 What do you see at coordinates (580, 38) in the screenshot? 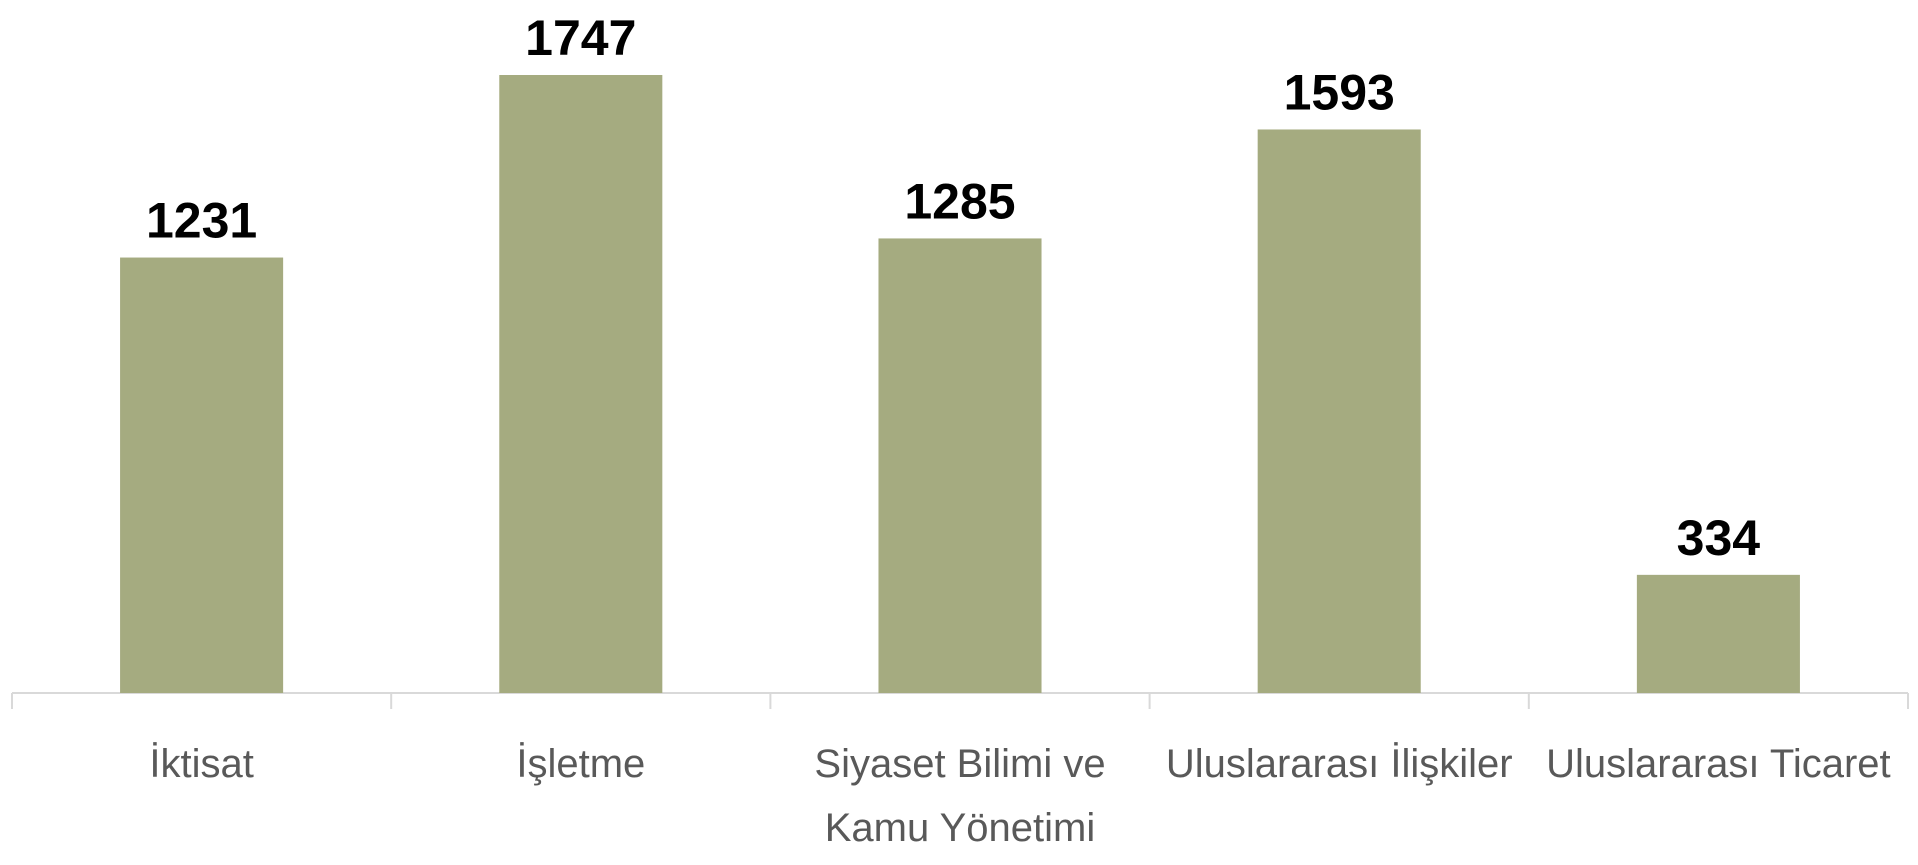
I see `value-label: 1747` at bounding box center [580, 38].